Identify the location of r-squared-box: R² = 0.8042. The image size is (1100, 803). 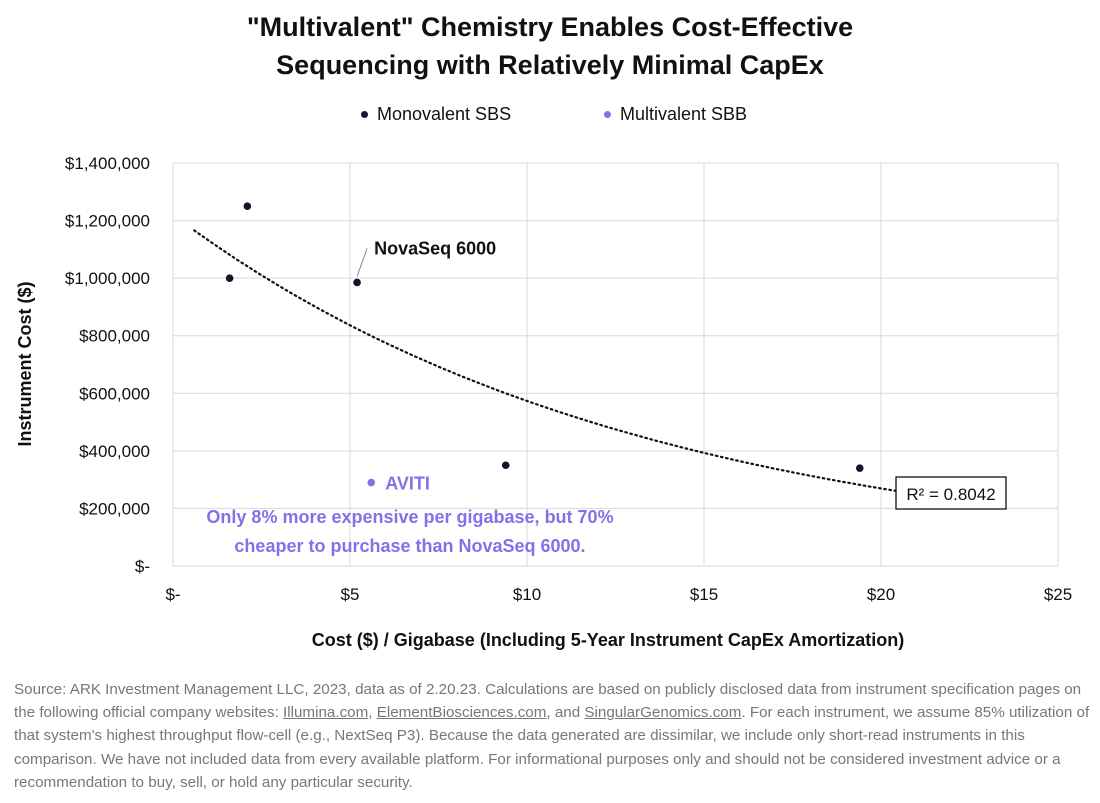
(951, 493).